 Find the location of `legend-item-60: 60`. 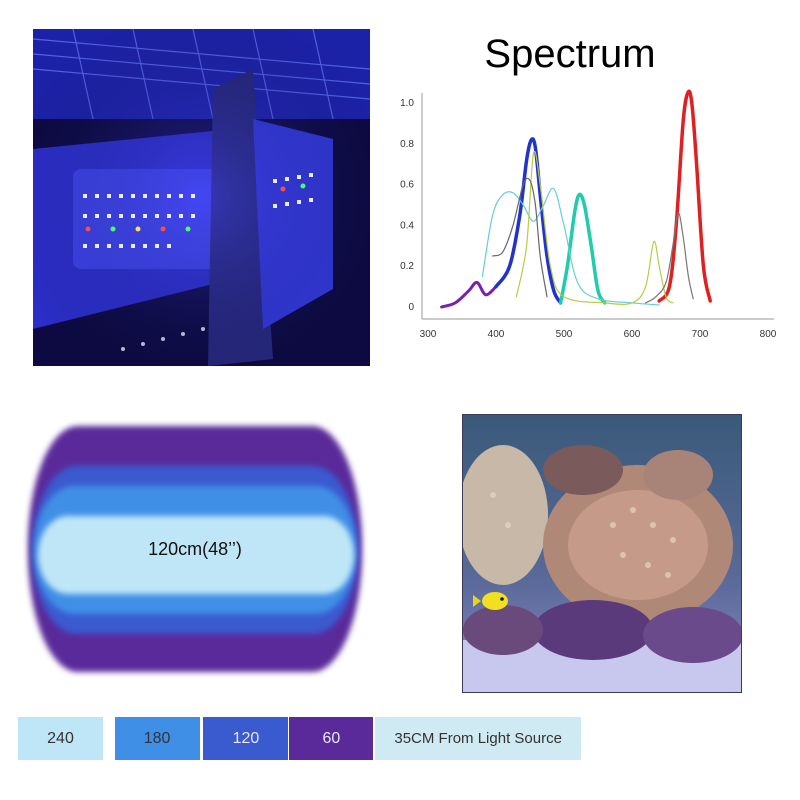

legend-item-60: 60 is located at coordinates (331, 738).